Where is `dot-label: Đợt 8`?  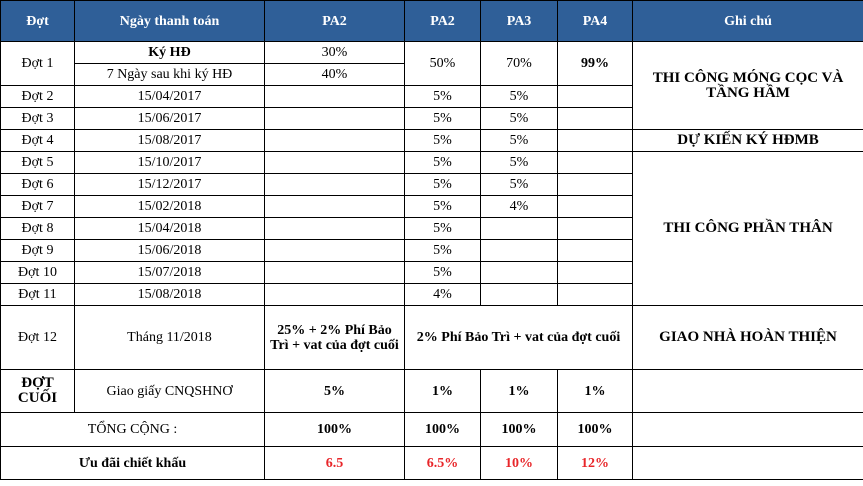 dot-label: Đợt 8 is located at coordinates (37, 228).